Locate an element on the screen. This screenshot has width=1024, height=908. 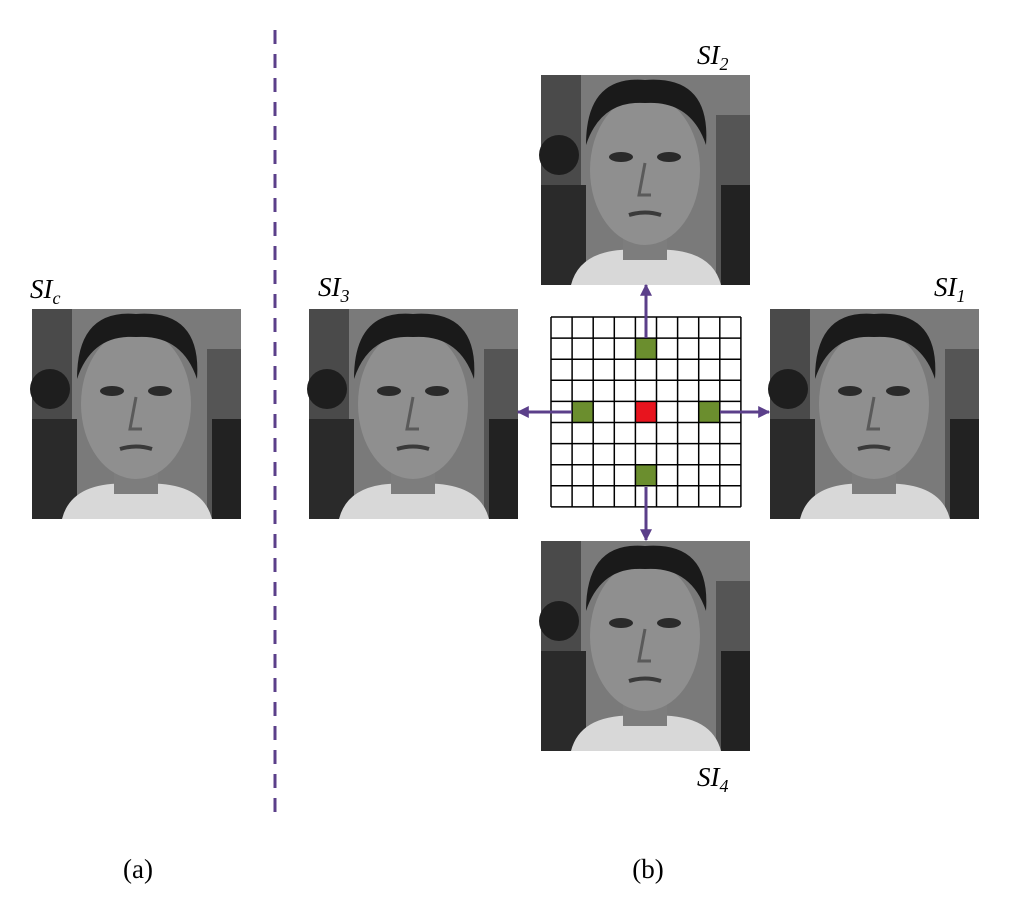
pixel-grid is located at coordinates (646, 412).